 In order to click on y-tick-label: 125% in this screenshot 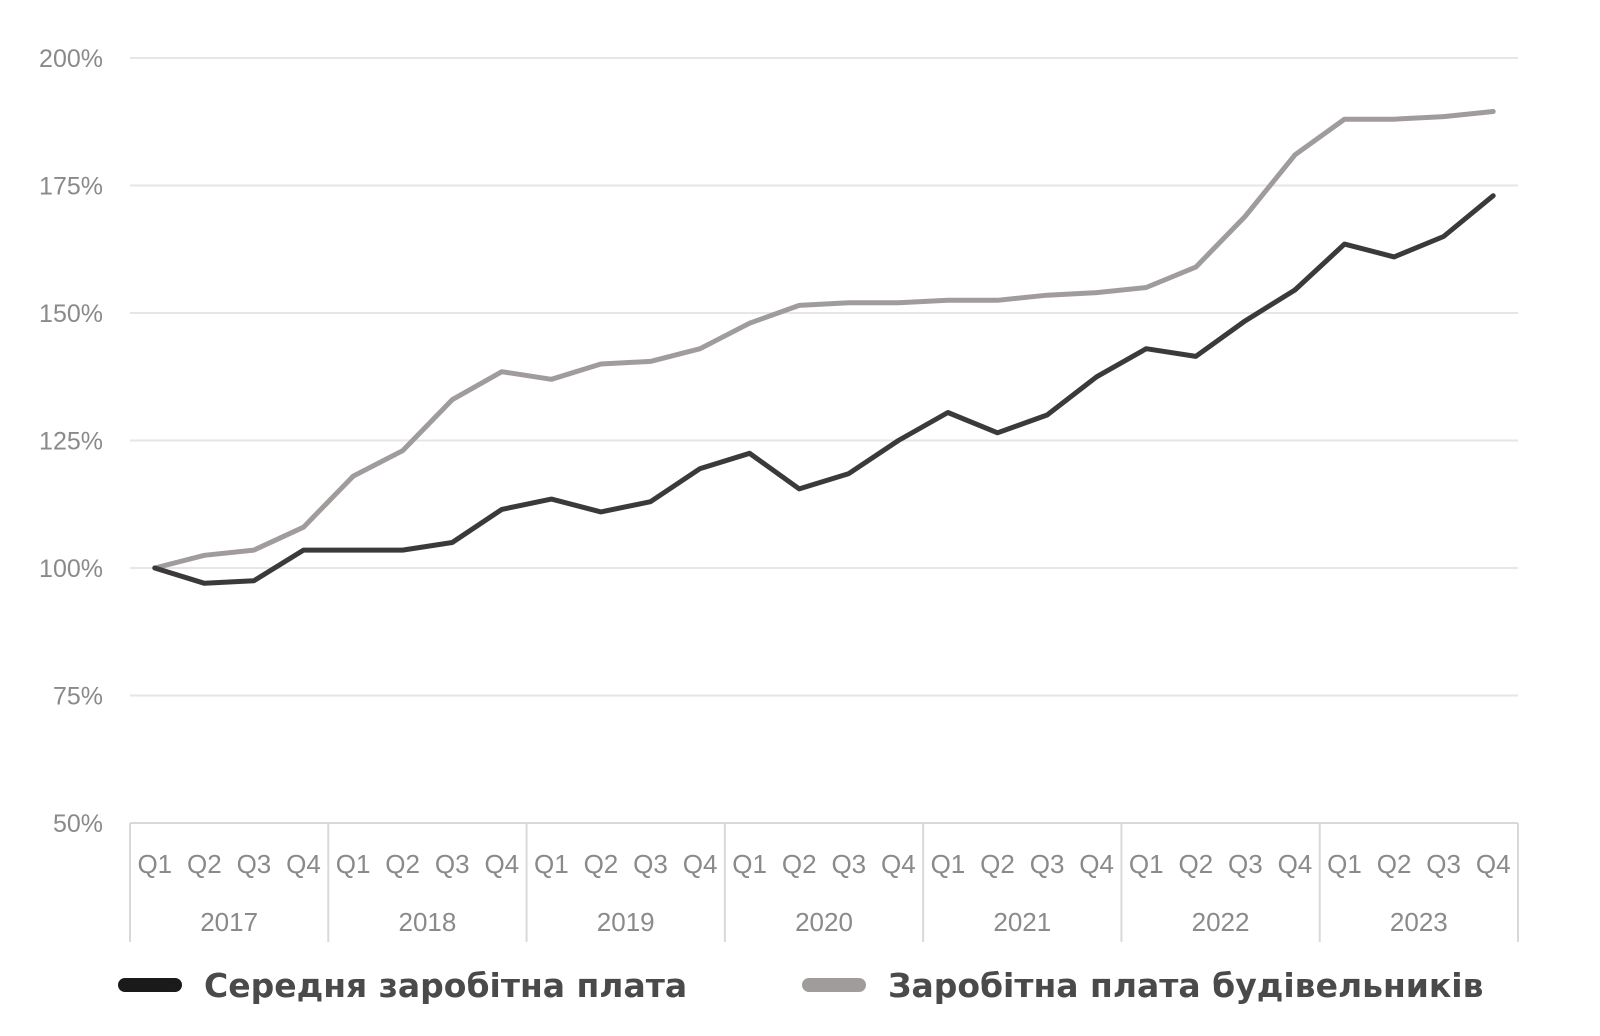, I will do `click(71, 442)`.